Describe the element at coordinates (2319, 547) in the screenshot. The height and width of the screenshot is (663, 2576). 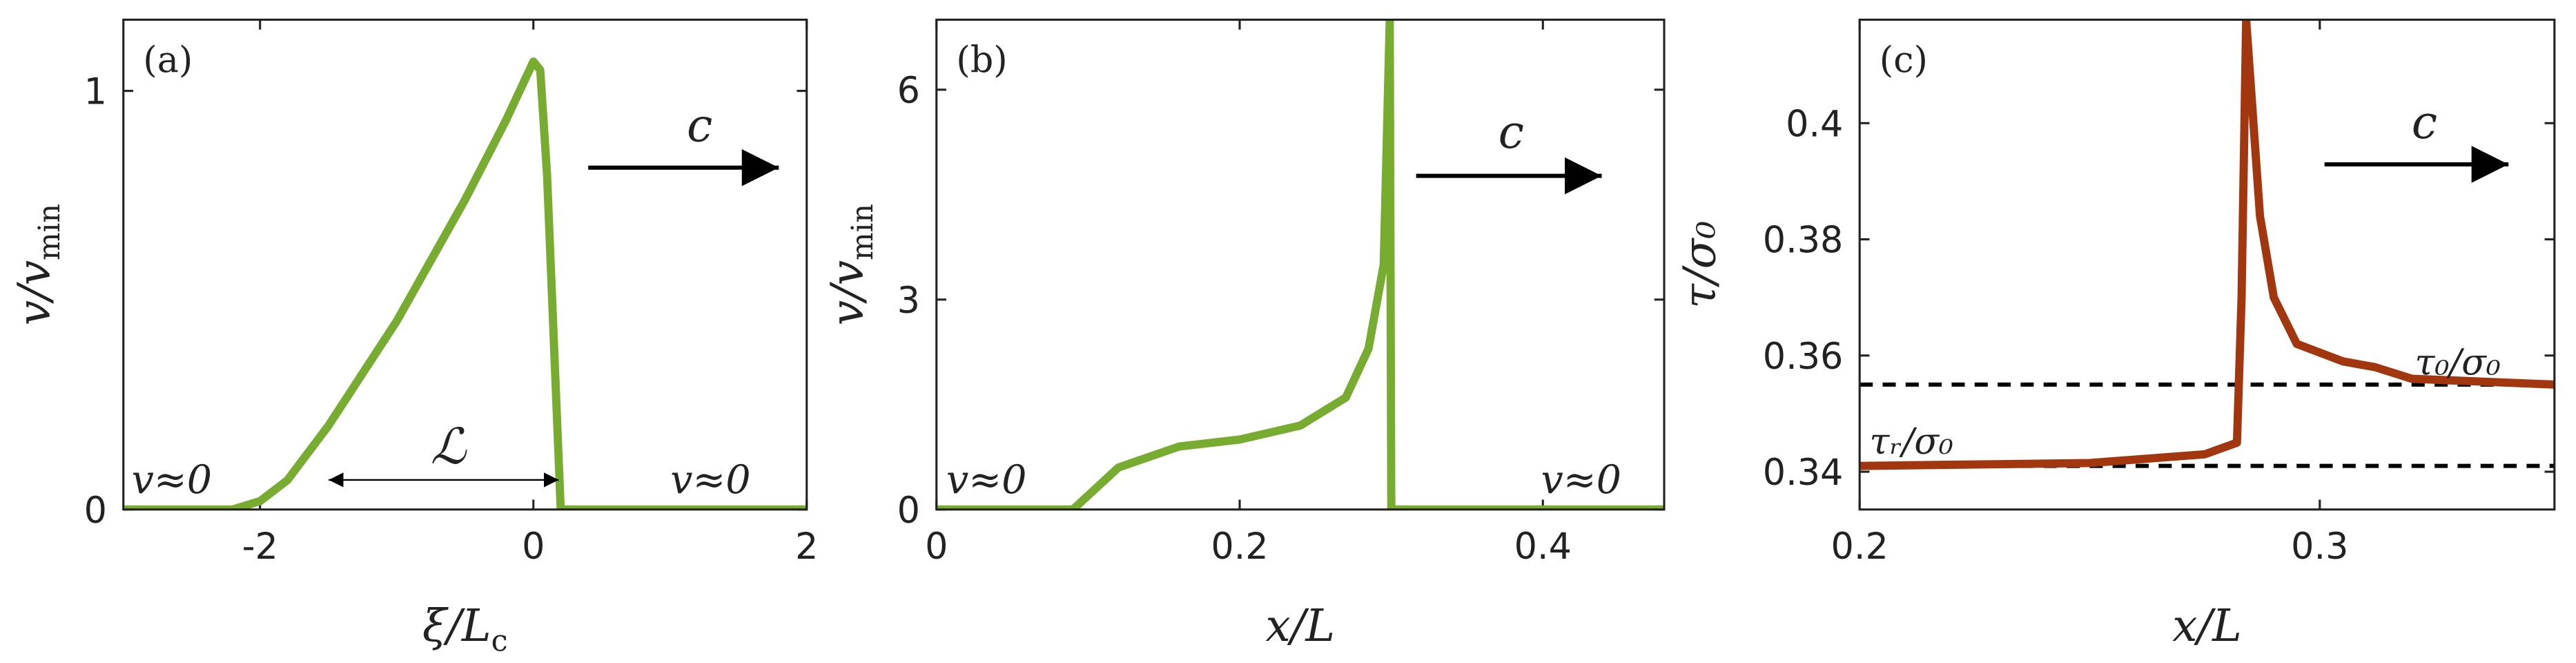
I see `x-tick-label: 0.3` at that location.